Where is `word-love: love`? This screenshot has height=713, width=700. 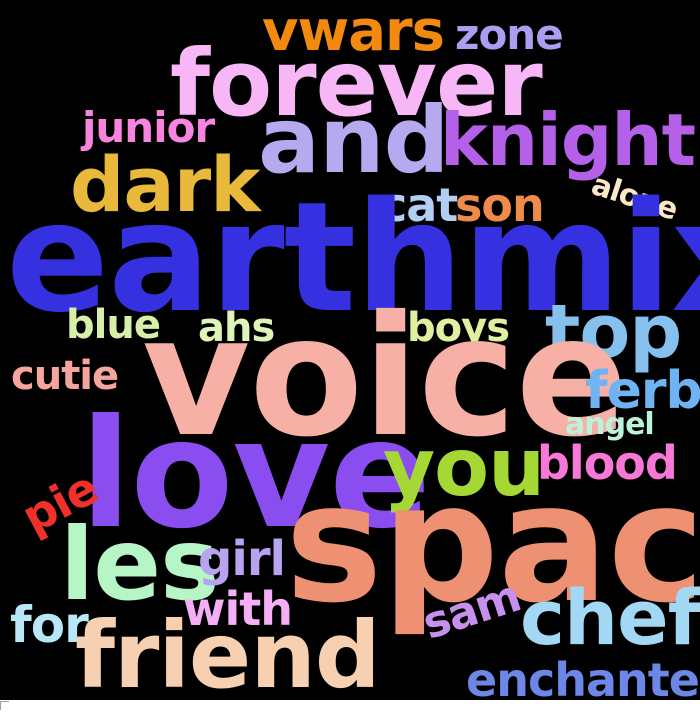
word-love: love is located at coordinates (255, 475).